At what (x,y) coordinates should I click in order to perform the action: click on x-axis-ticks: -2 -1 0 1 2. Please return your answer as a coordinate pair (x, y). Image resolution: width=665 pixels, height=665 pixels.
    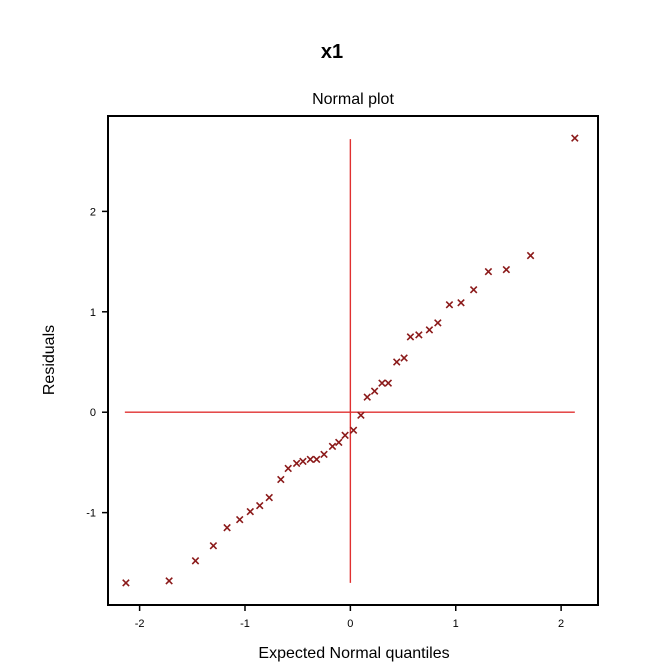
    Looking at the image, I should click on (349, 617).